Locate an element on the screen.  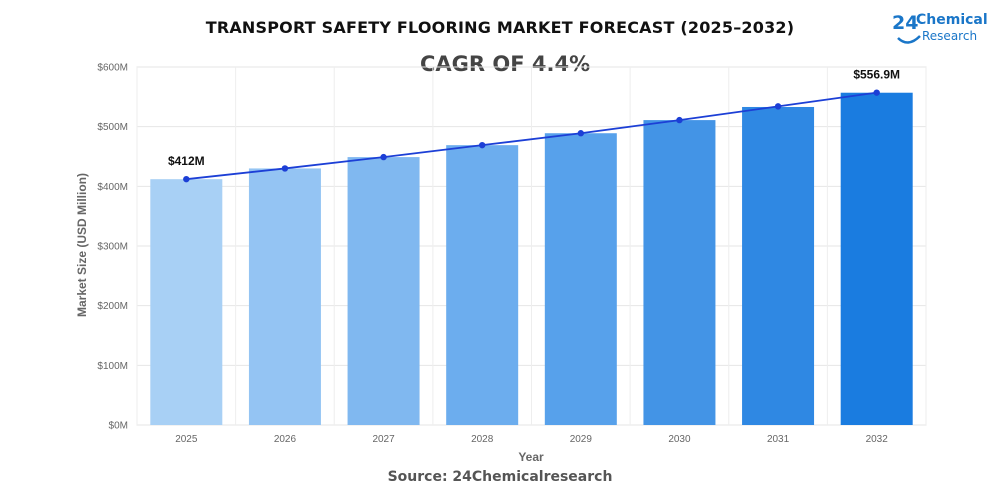
data-labels: $412M $556.9M is located at coordinates (534, 118).